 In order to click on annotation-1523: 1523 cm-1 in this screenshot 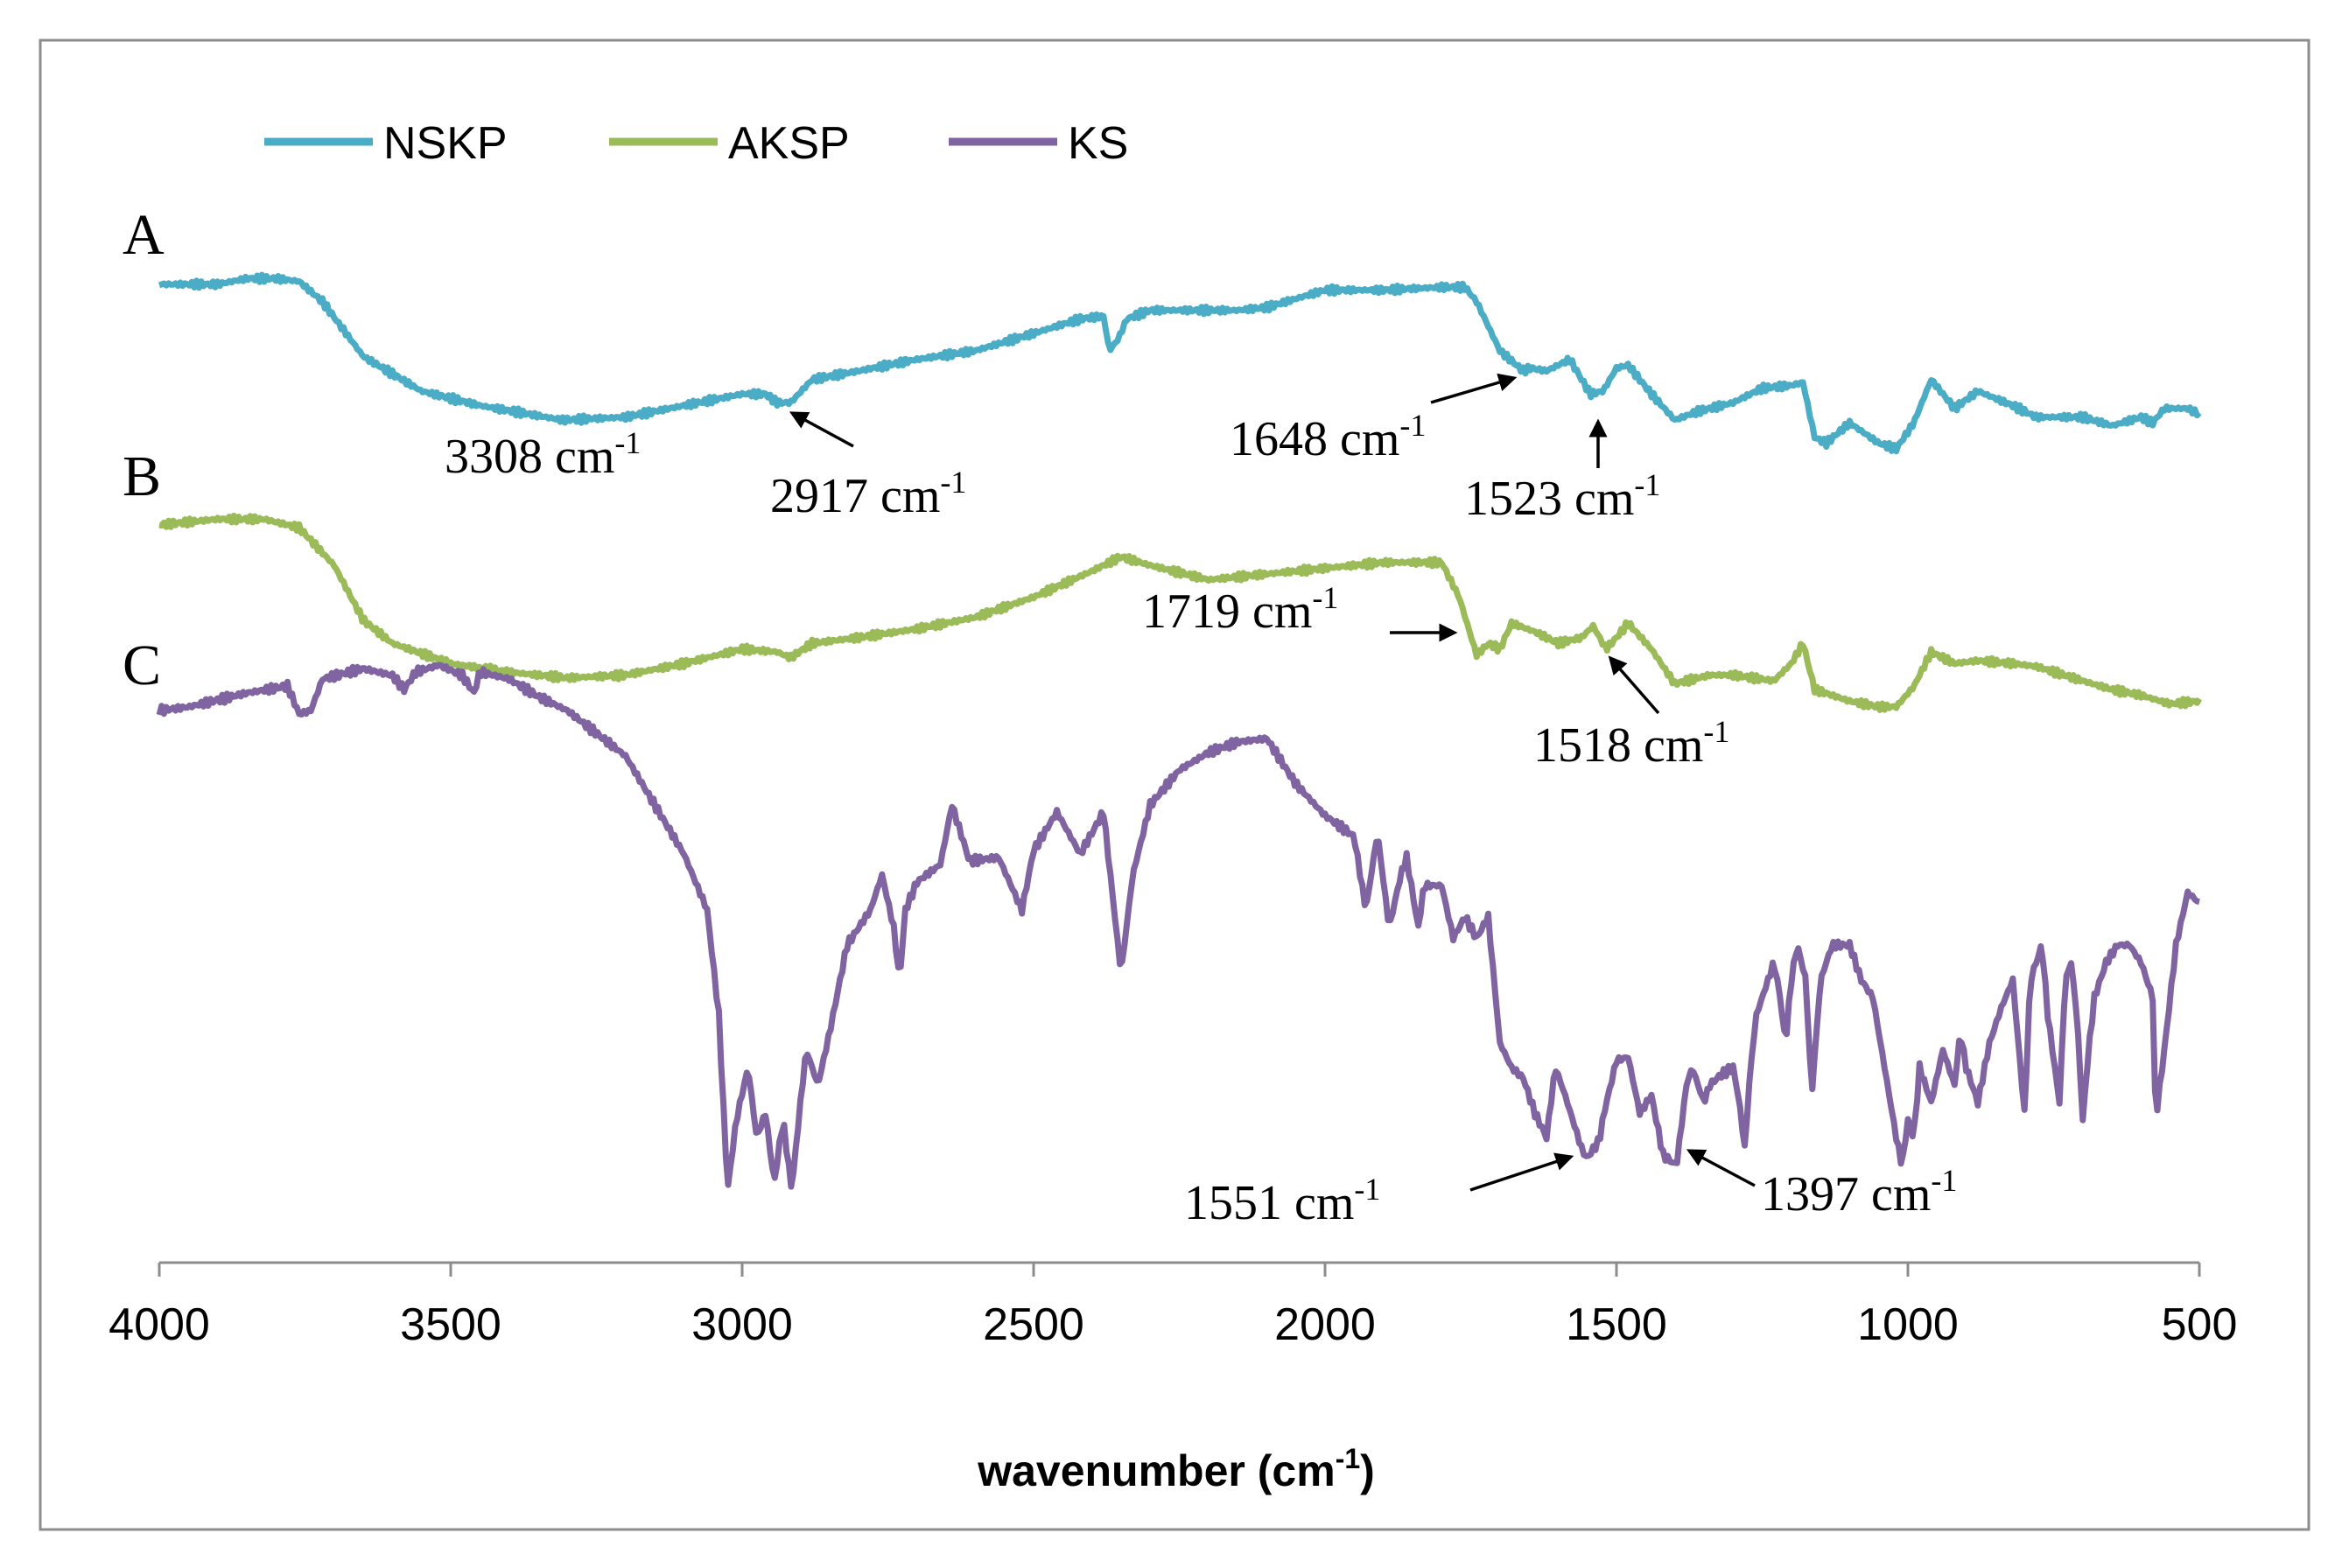, I will do `click(1562, 472)`.